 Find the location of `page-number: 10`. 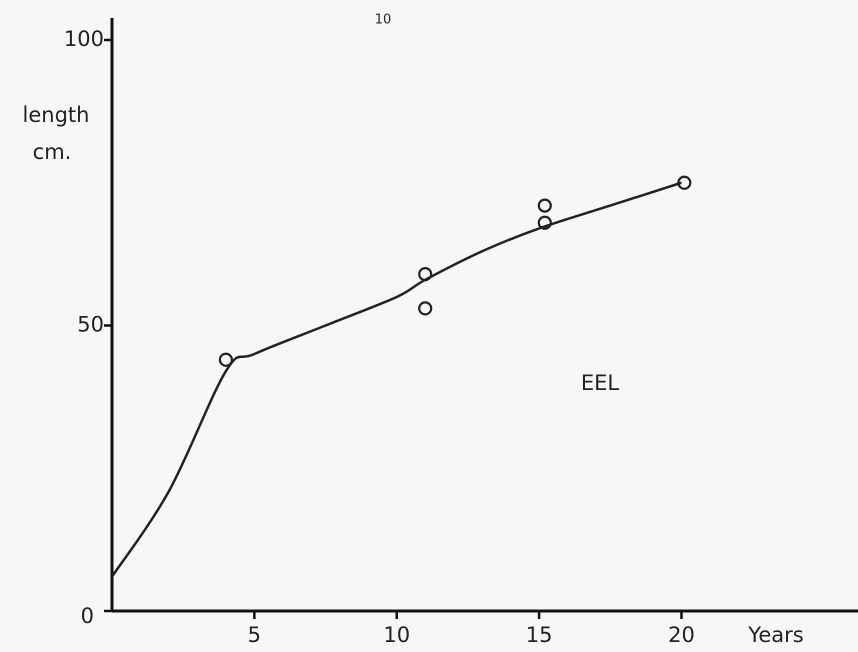

page-number: 10 is located at coordinates (383, 20).